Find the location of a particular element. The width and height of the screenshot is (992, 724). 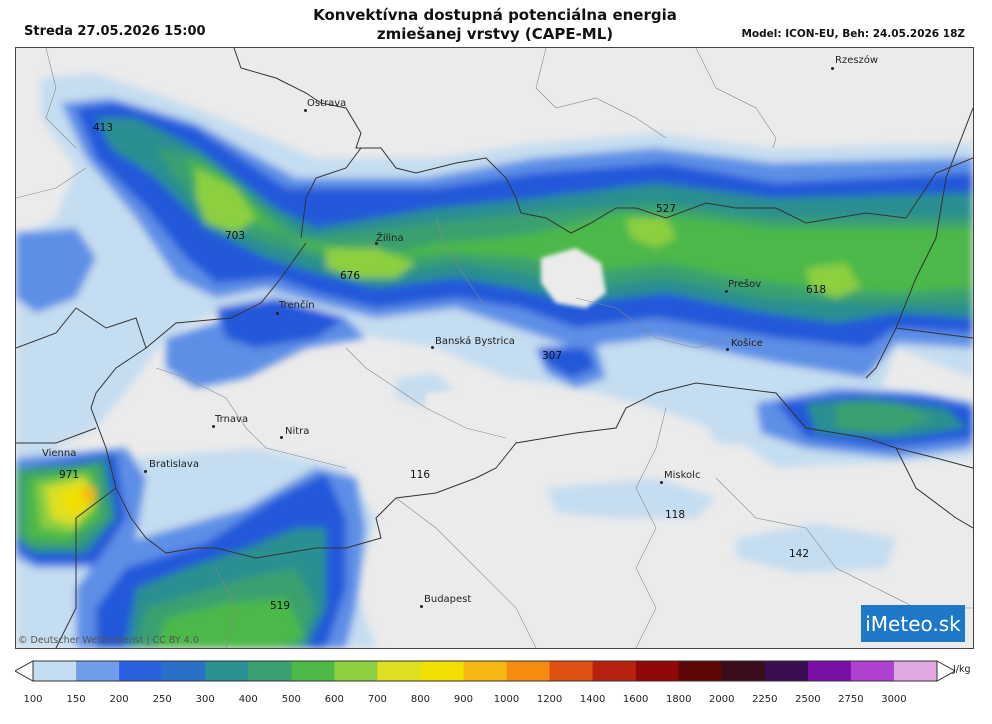

colorbar-tick-label: 2000 is located at coordinates (722, 699).